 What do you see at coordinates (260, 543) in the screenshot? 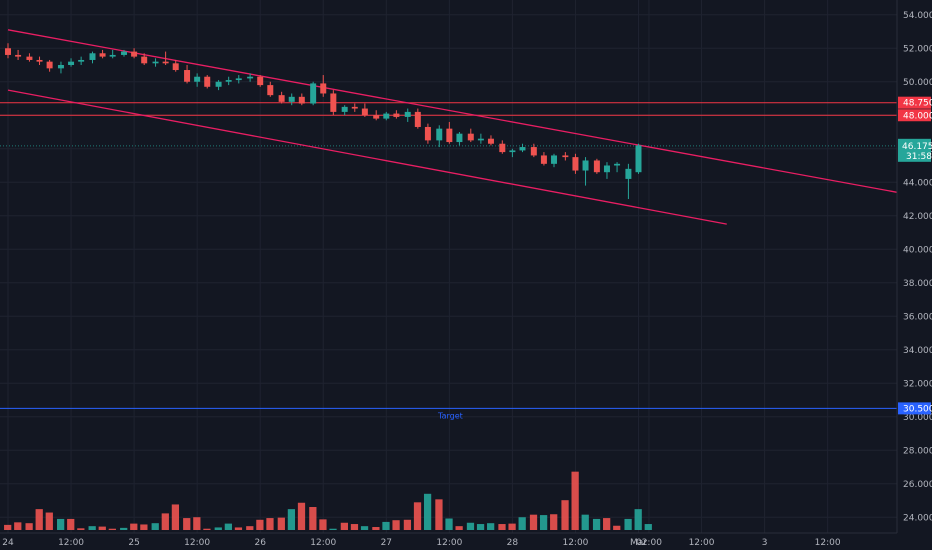
I see `time-tick-label: 26` at bounding box center [260, 543].